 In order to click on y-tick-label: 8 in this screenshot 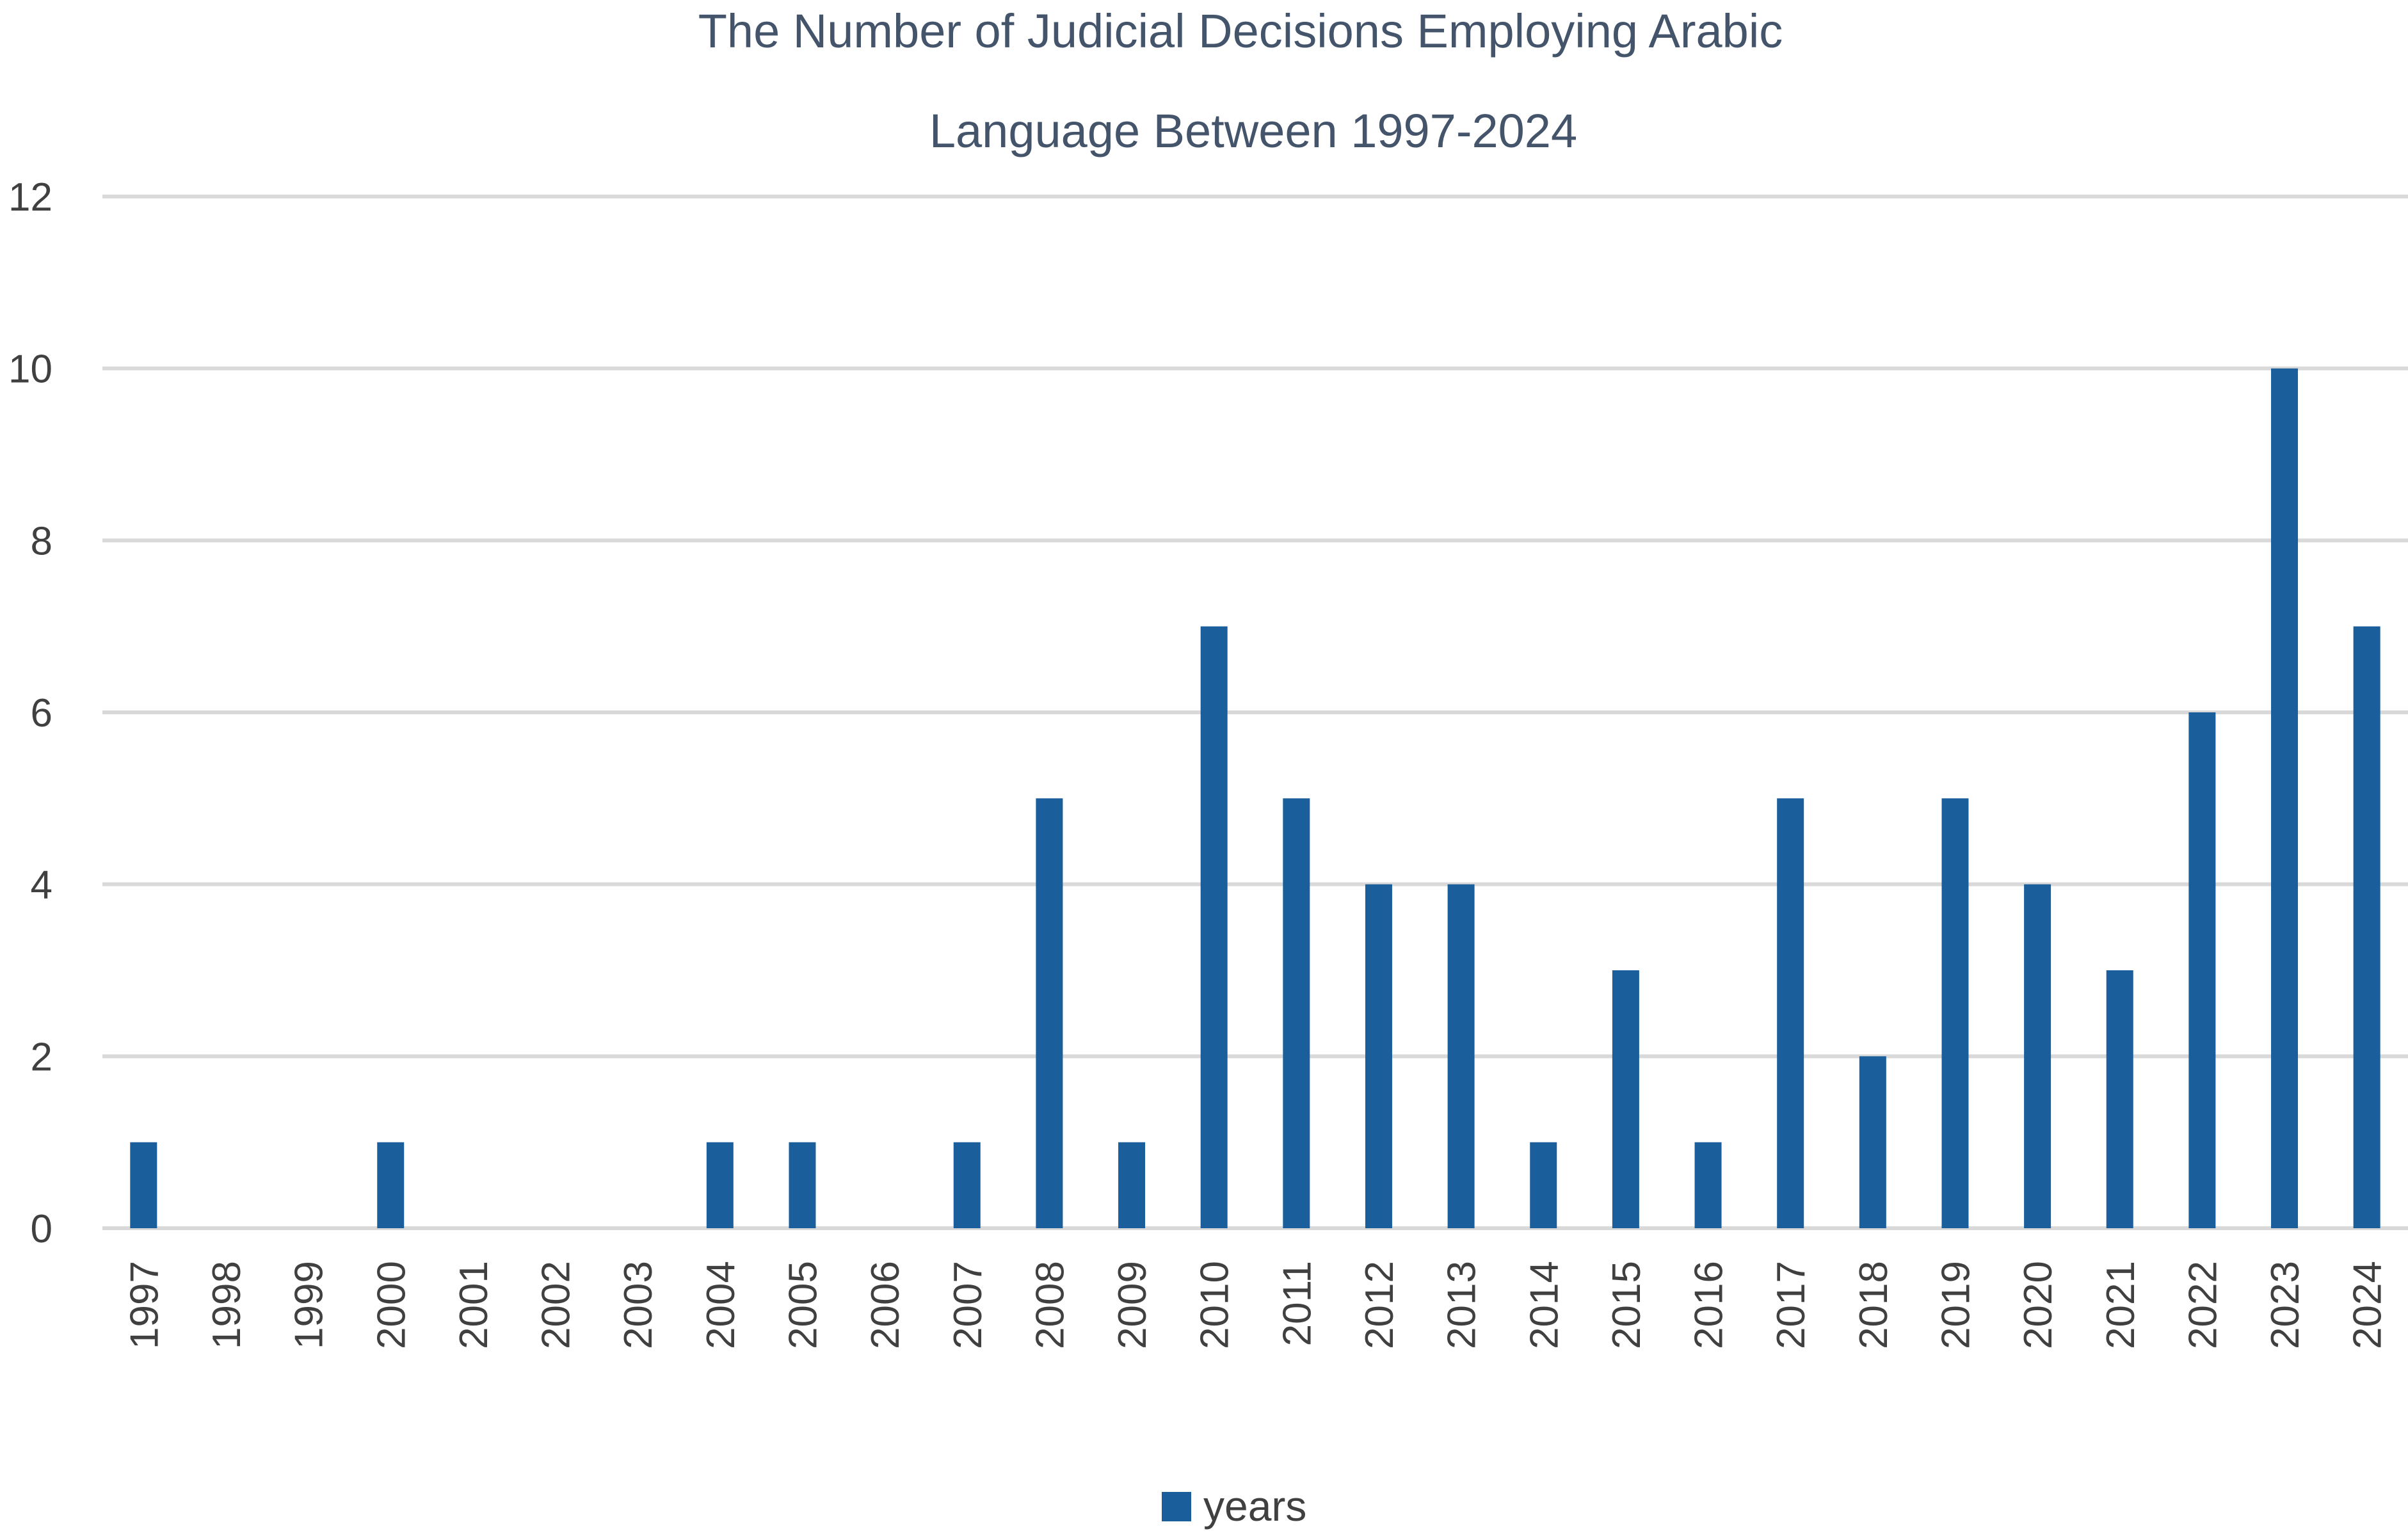, I will do `click(42, 541)`.